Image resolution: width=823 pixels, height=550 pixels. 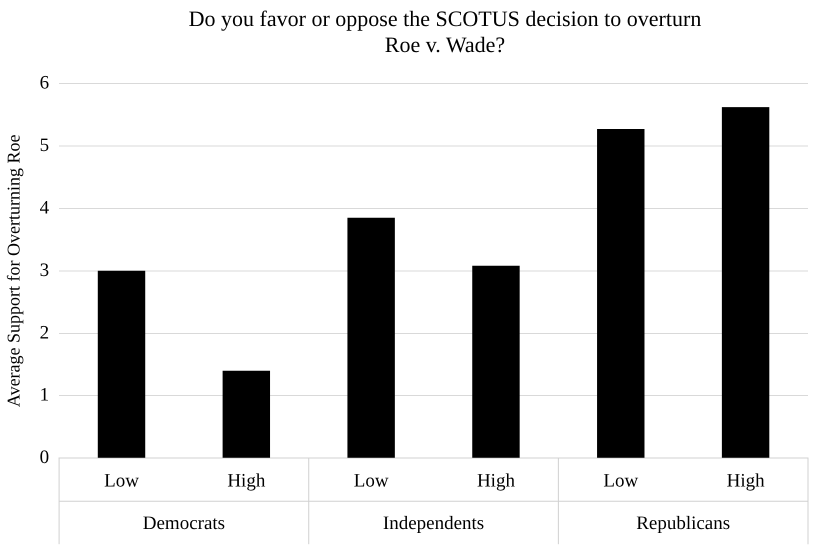 I want to click on y-tick-label: 1, so click(x=45, y=395).